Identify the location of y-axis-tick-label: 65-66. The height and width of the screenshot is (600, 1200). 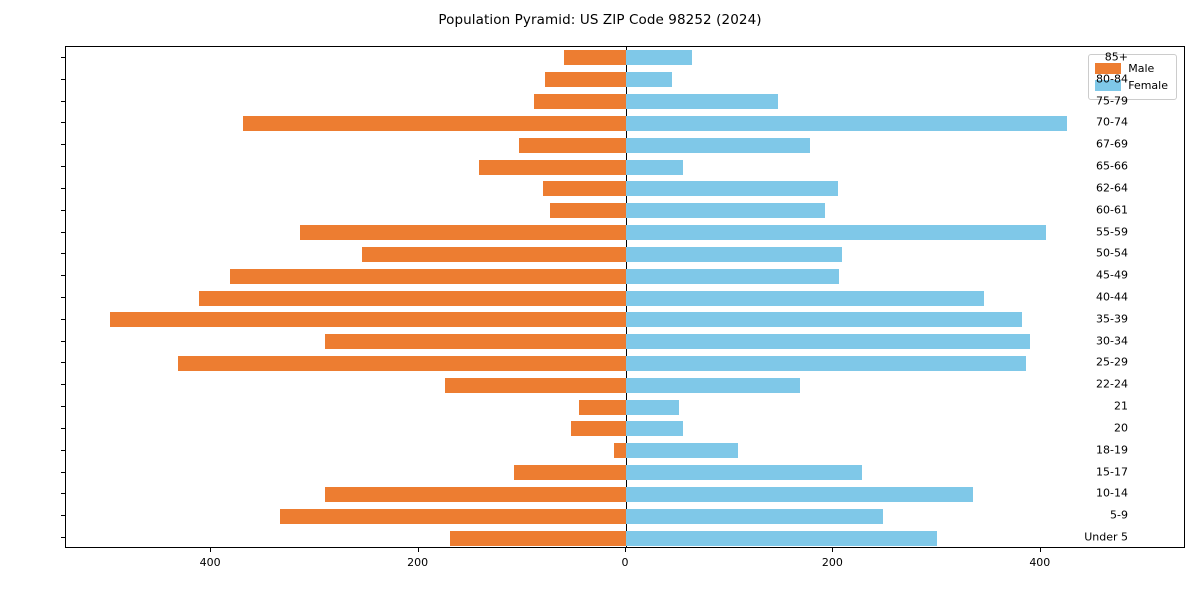
(1112, 166).